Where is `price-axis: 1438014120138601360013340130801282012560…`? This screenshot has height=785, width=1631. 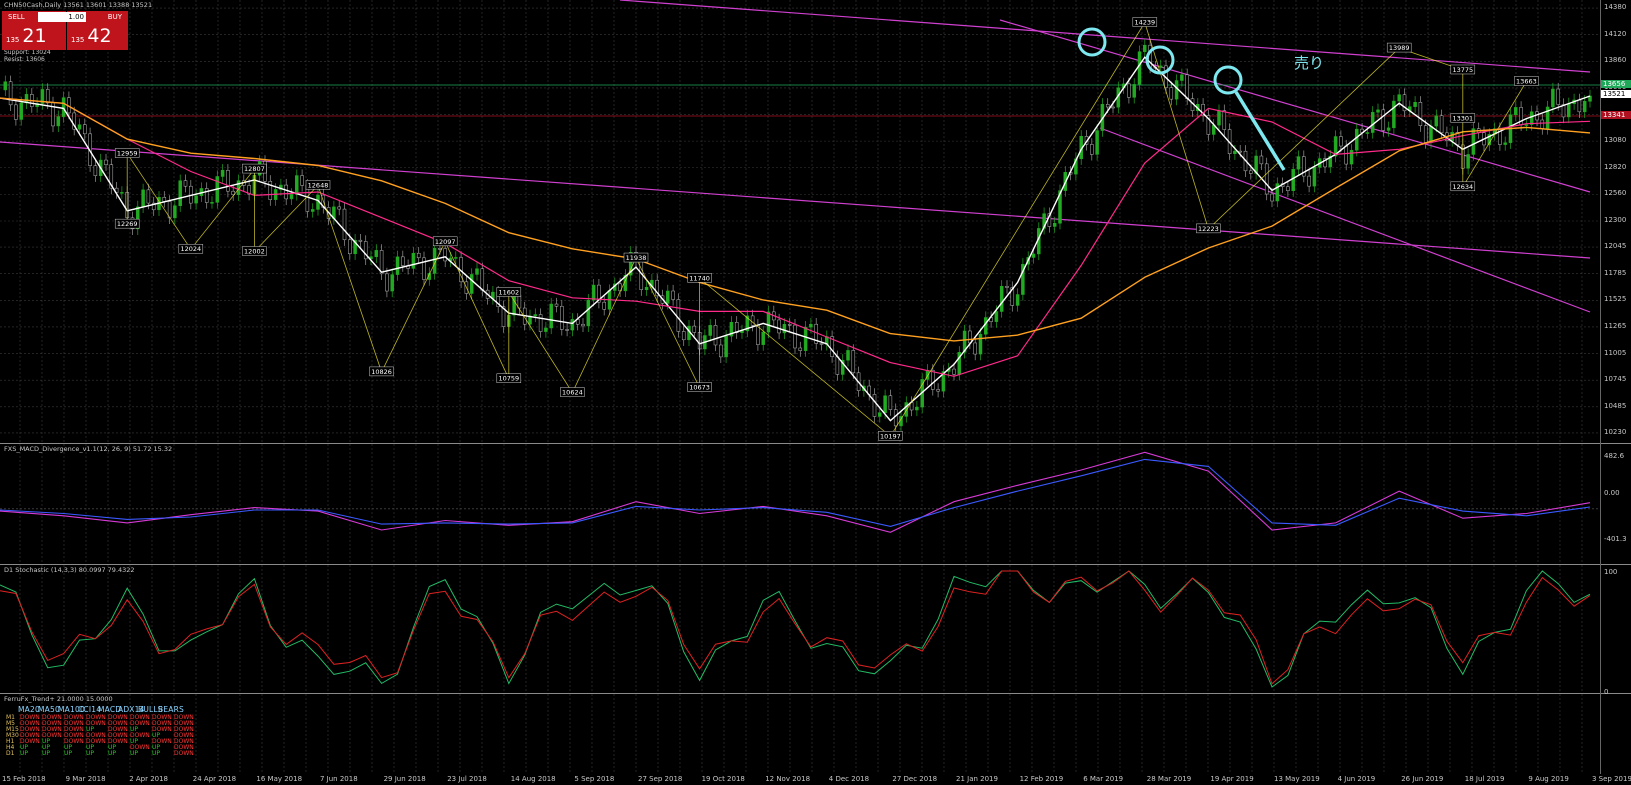
price-axis: 1438014120138601360013340130801282012560… is located at coordinates (1615, 387).